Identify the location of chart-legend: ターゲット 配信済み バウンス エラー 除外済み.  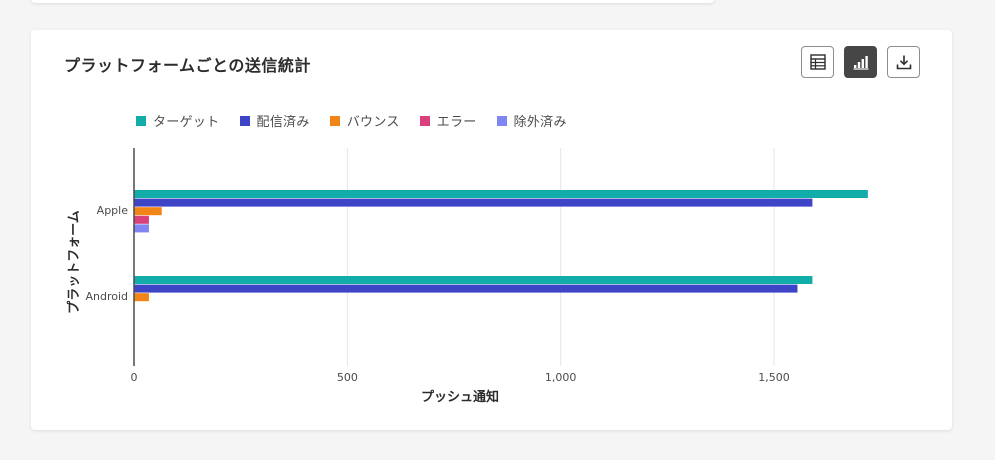
(351, 120).